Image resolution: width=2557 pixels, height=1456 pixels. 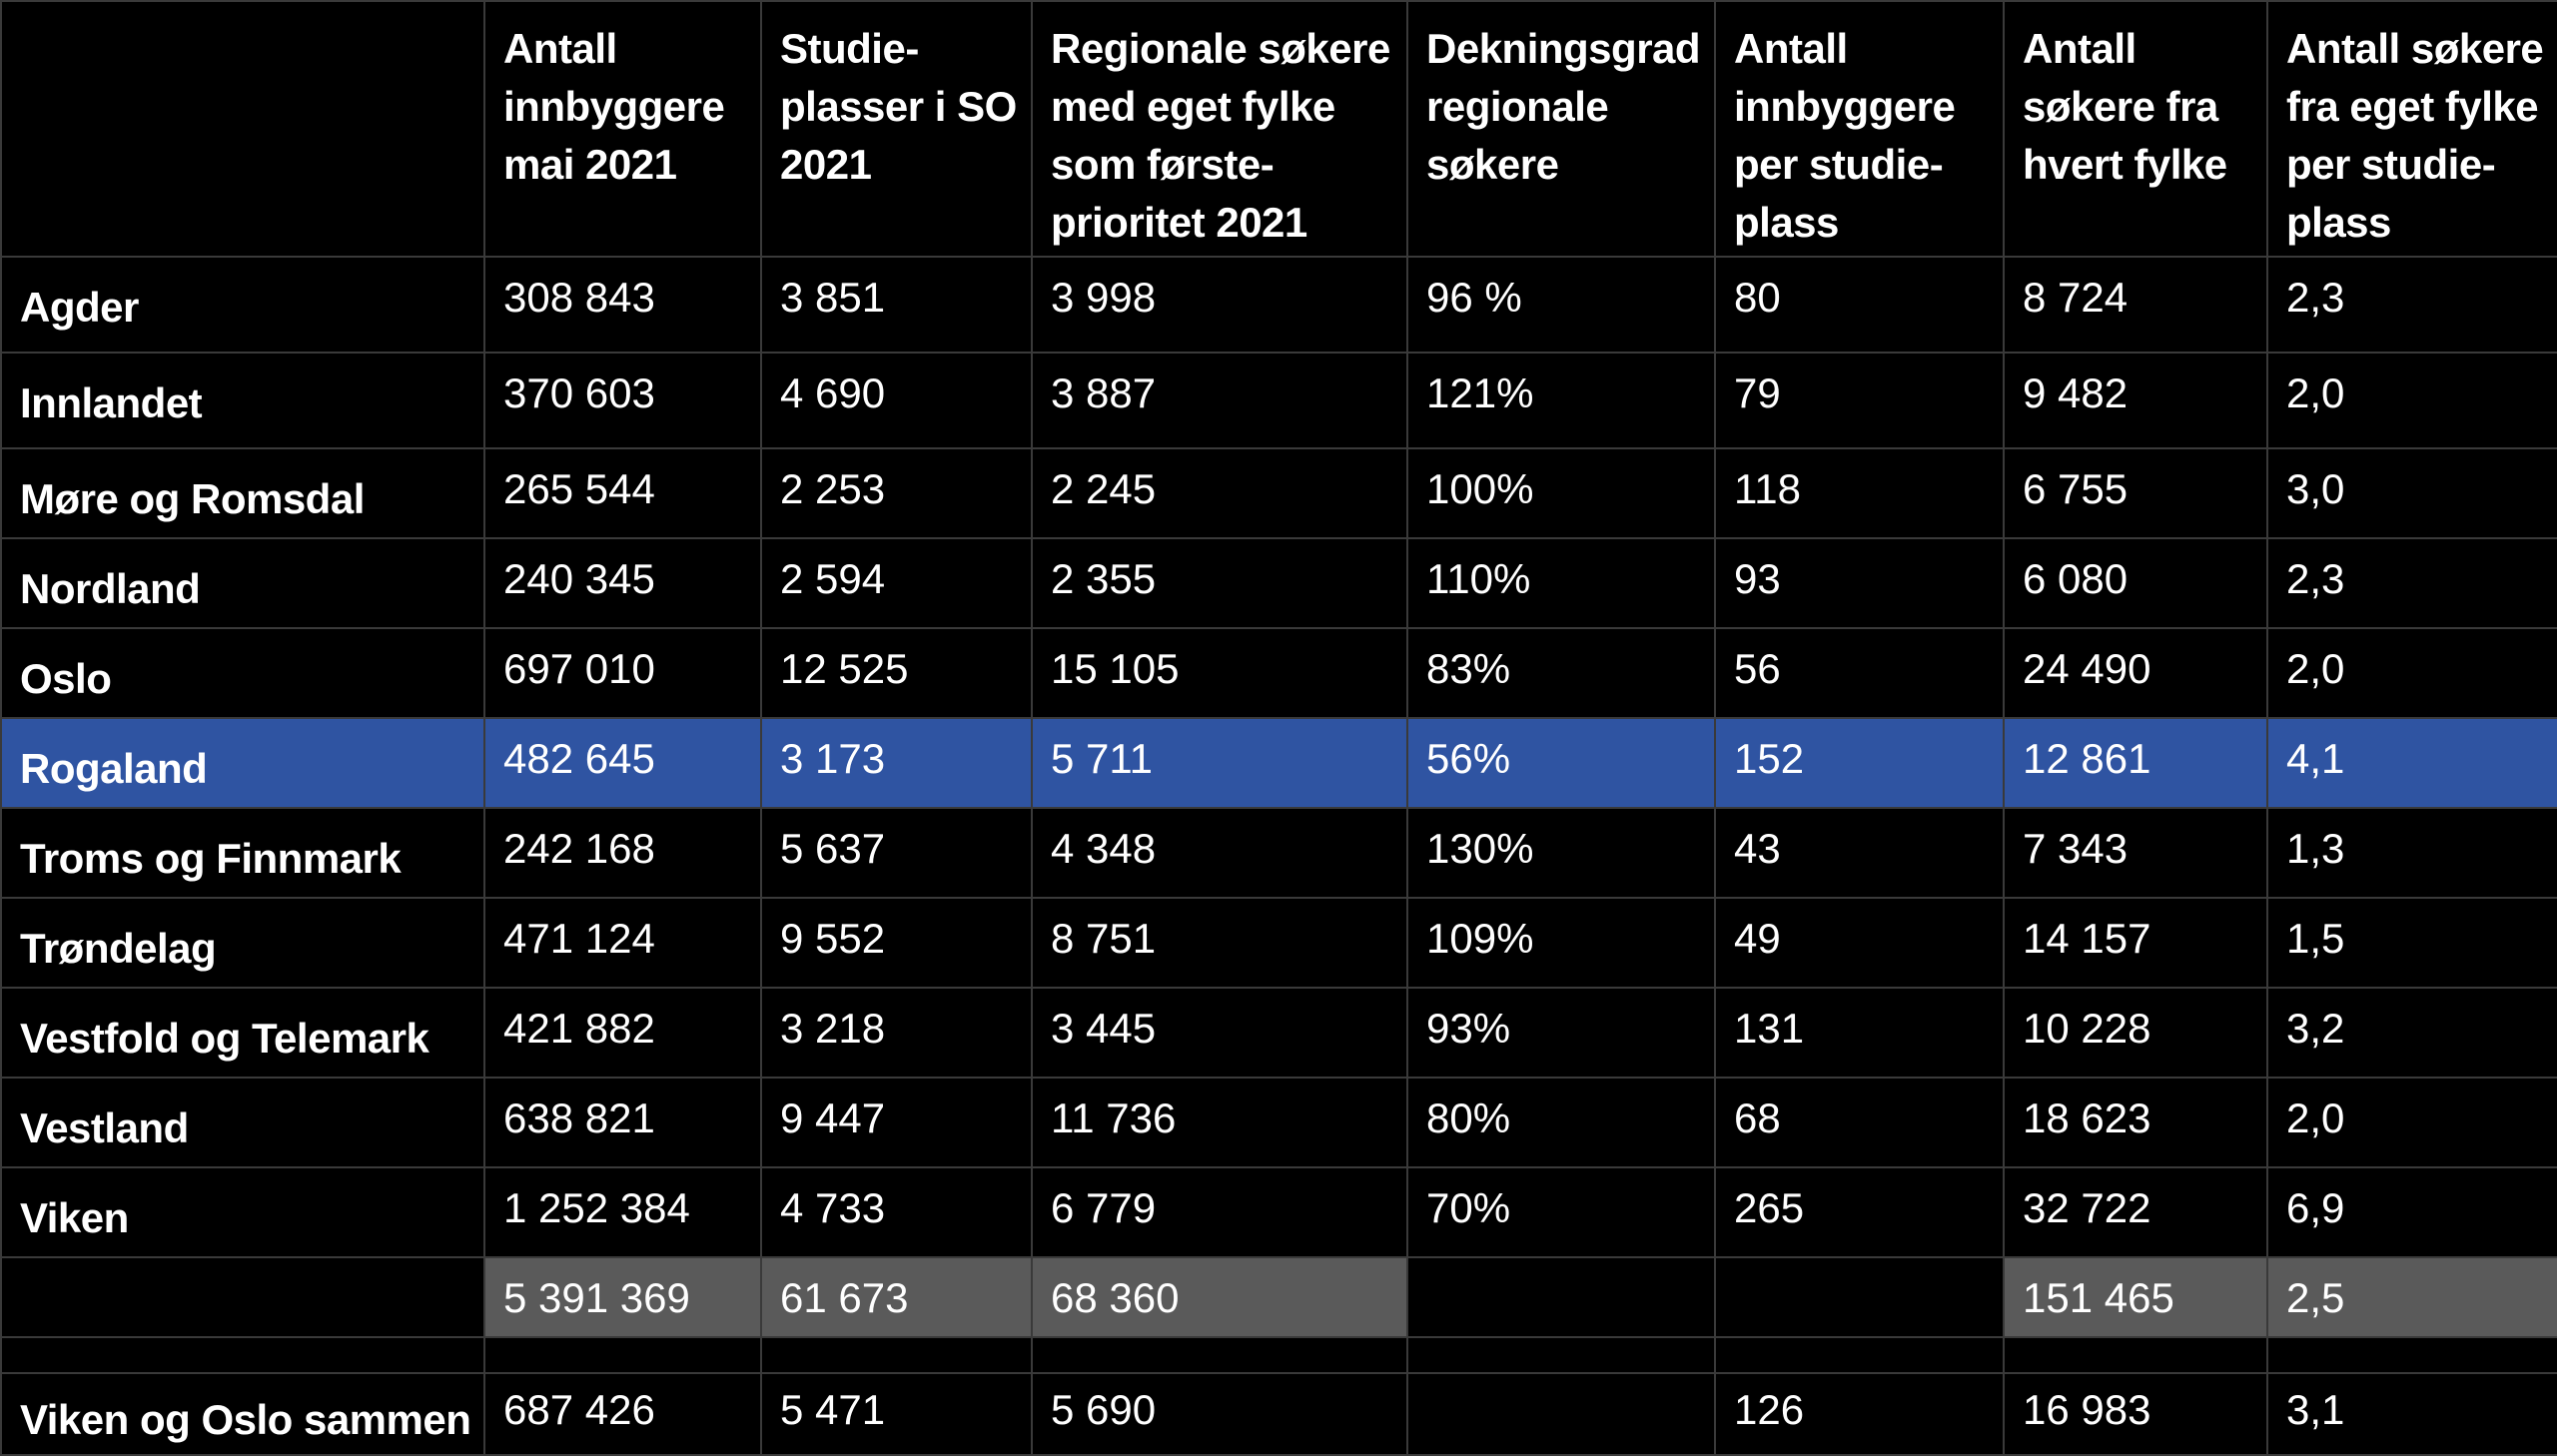 I want to click on cell-dekning-empty, so click(x=1561, y=1414).